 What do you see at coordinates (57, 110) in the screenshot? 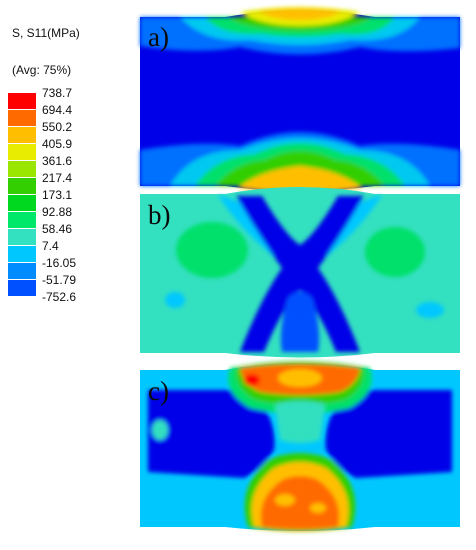
I see `legend-tick: 694.4` at bounding box center [57, 110].